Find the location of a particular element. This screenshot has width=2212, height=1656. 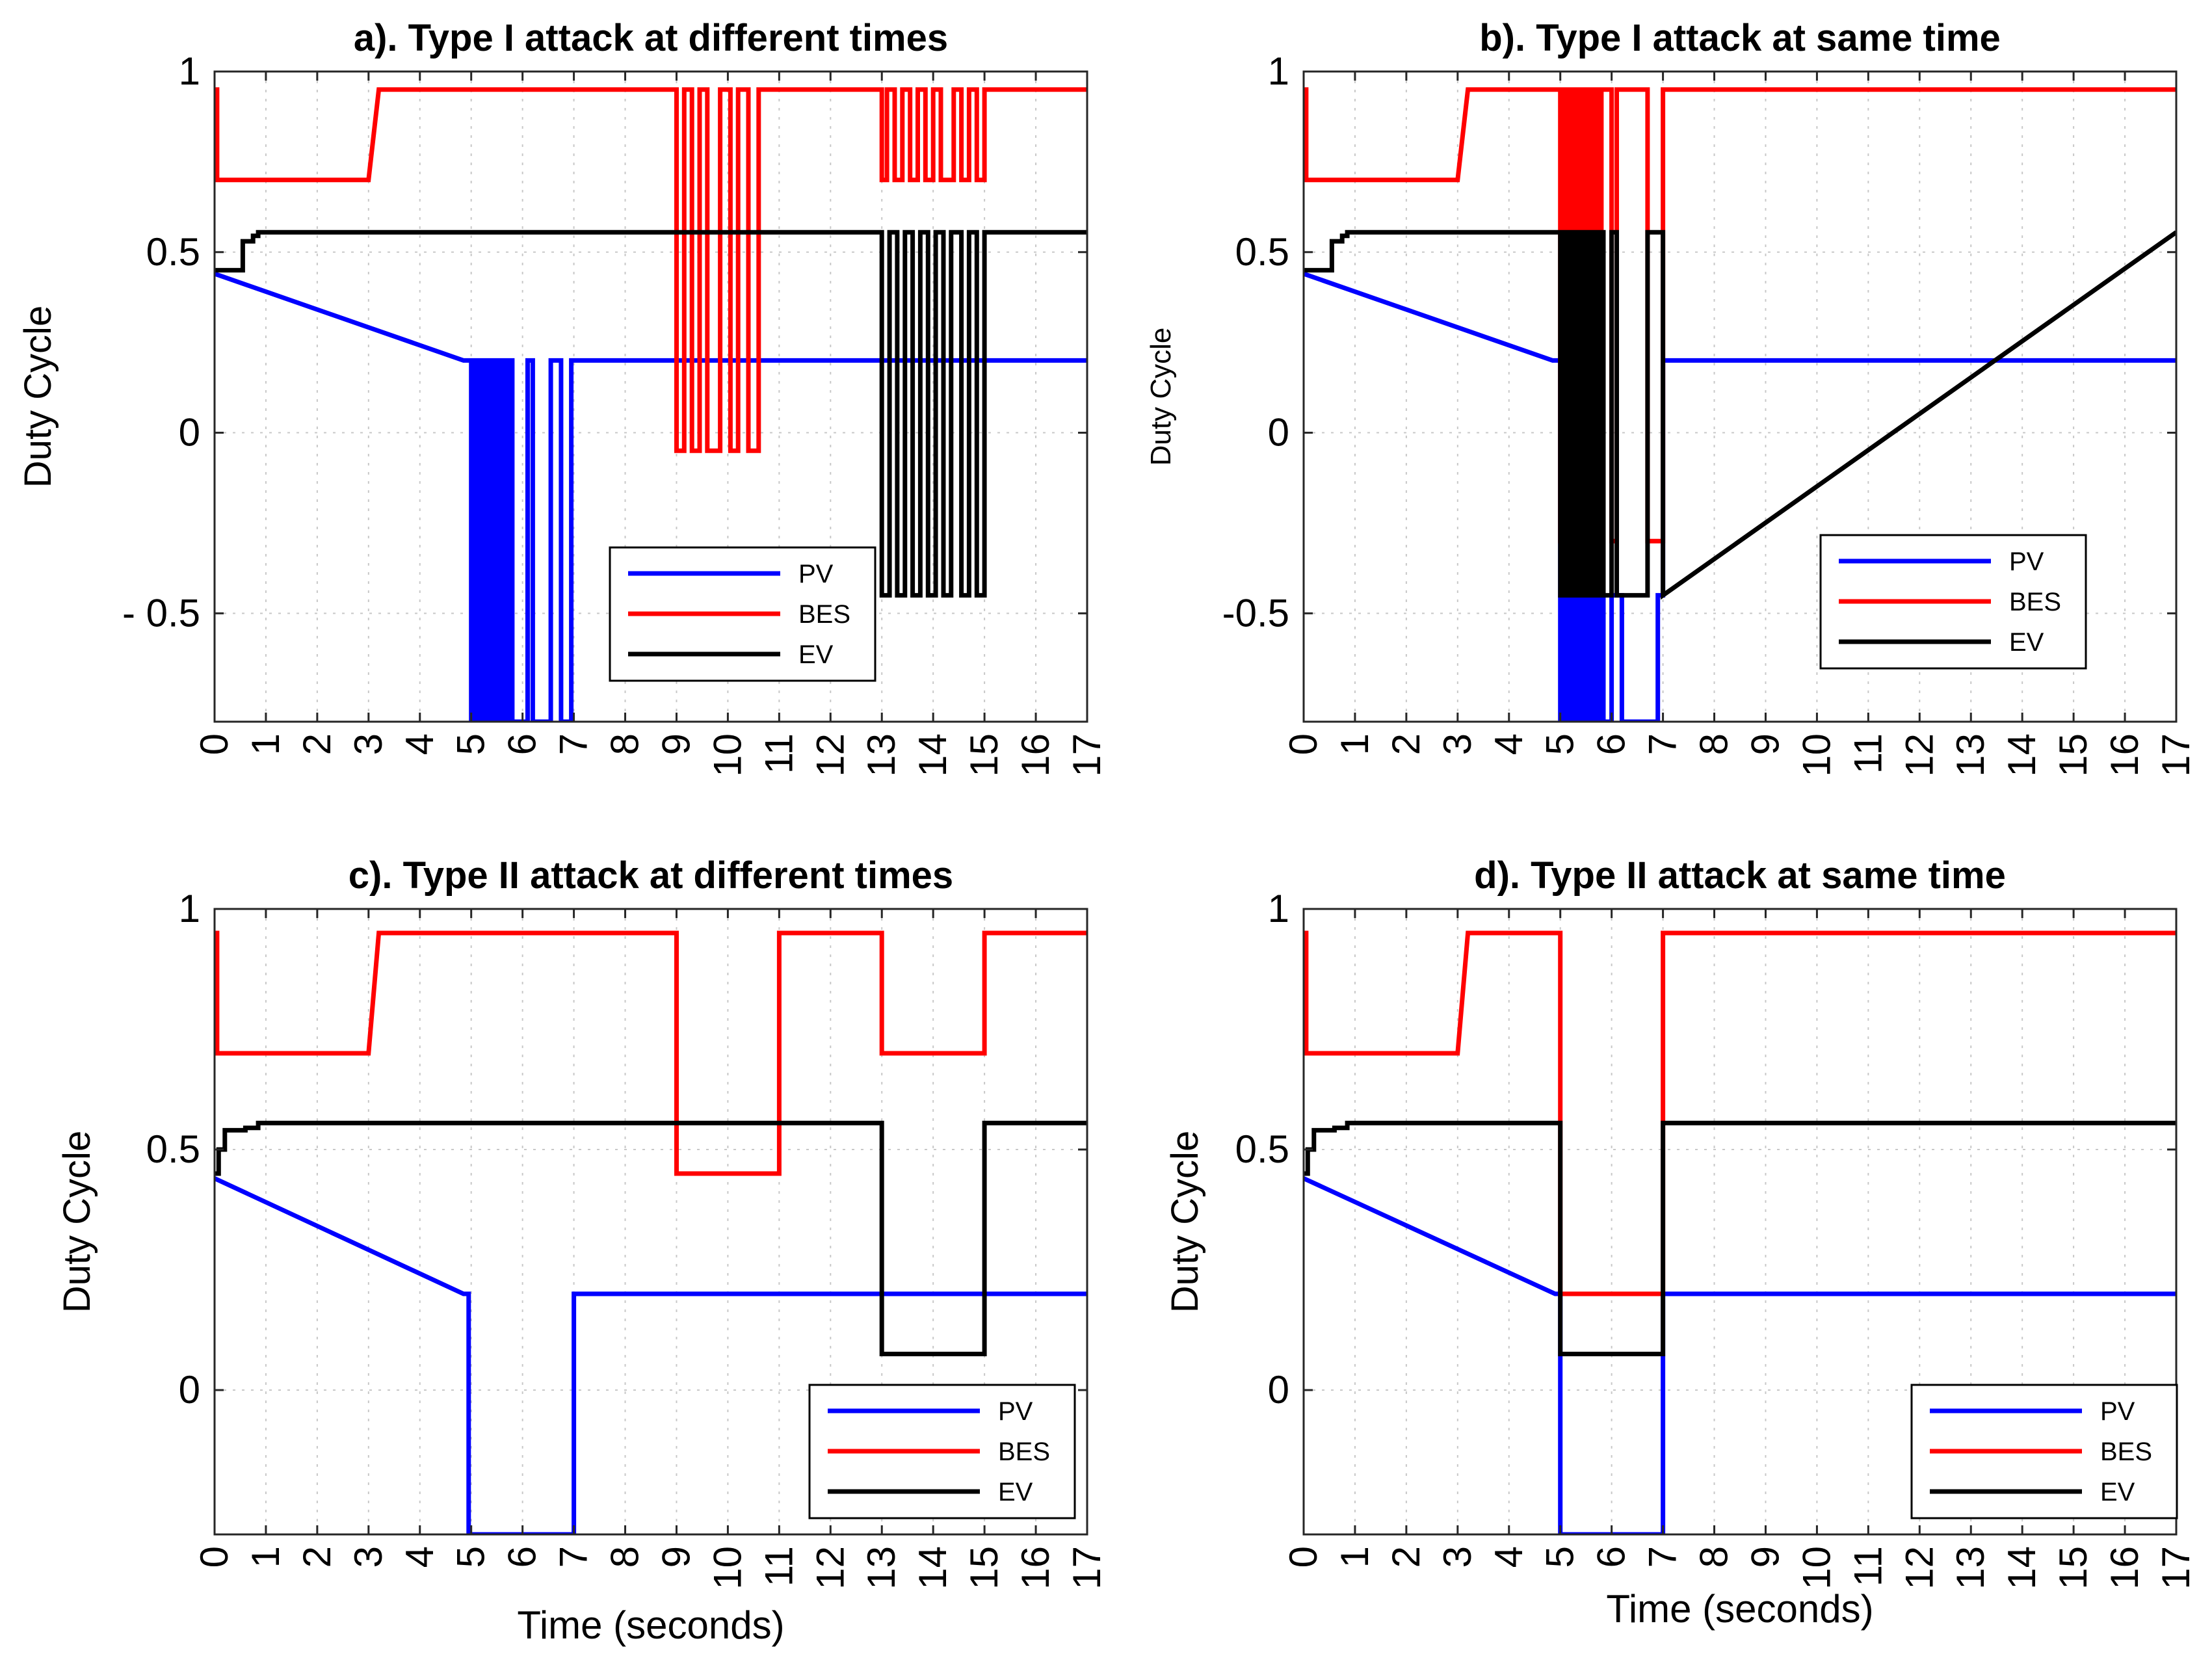

x-axis-label: Time (seconds) is located at coordinates (1739, 1609).